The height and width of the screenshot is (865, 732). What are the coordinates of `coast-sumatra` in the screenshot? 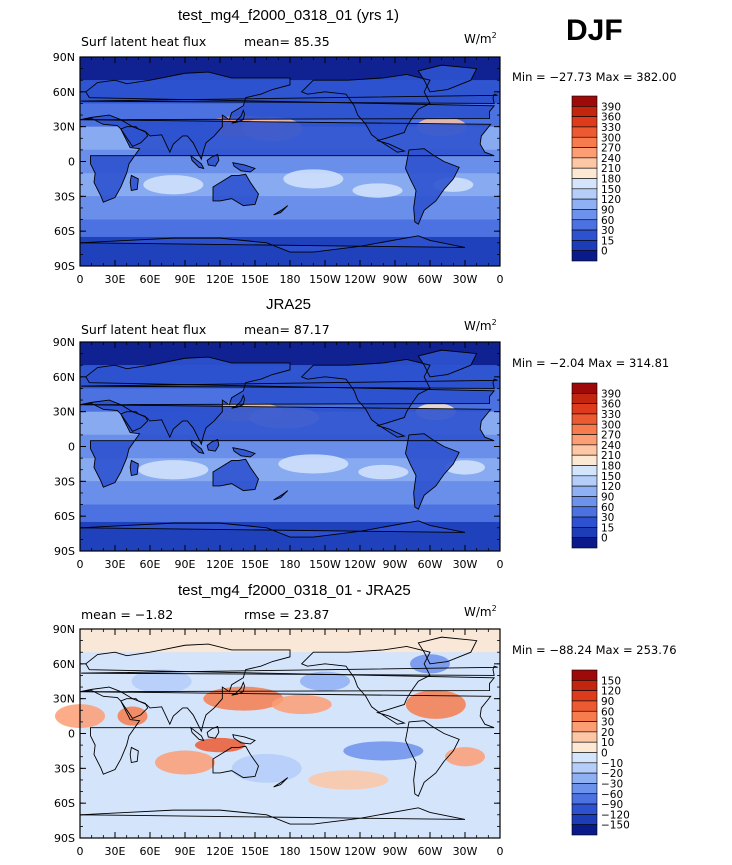 It's located at (197, 734).